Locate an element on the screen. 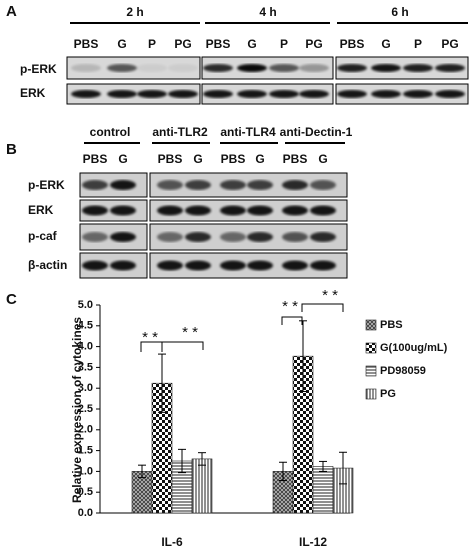  row-label: p-ERK is located at coordinates (38, 69).